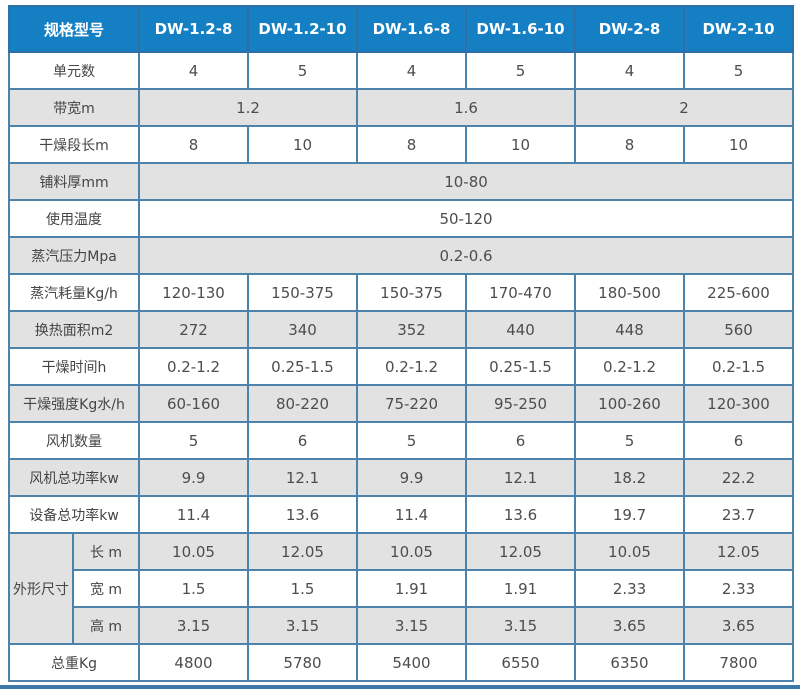 Image resolution: width=800 pixels, height=690 pixels. I want to click on spec-cell: 2.33, so click(739, 588).